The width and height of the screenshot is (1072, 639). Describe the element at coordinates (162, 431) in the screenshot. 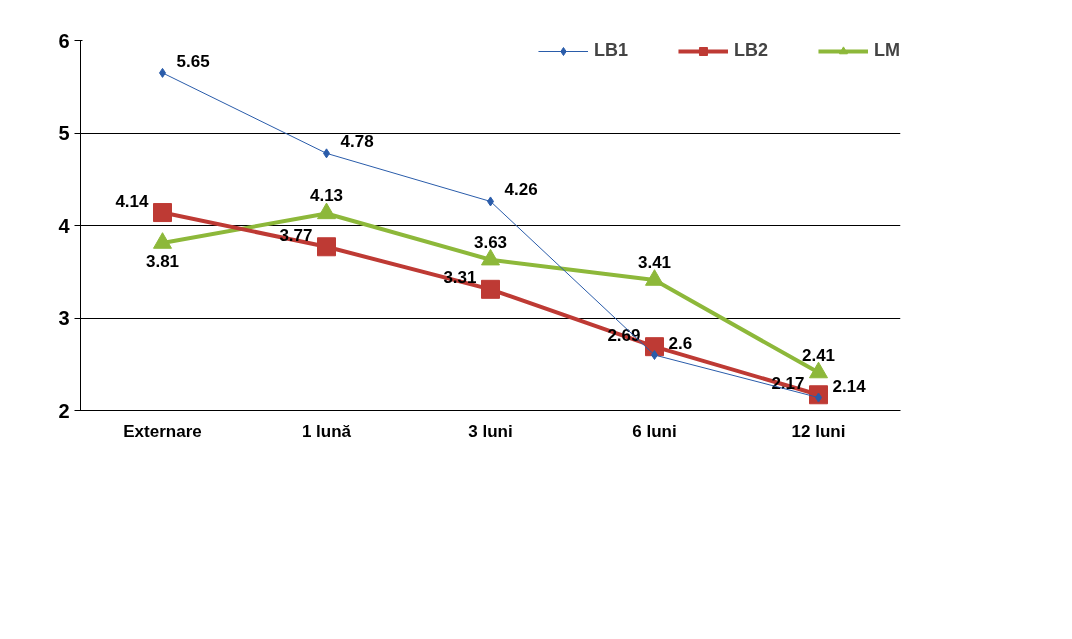

I see `x-tick-label: Externare` at that location.